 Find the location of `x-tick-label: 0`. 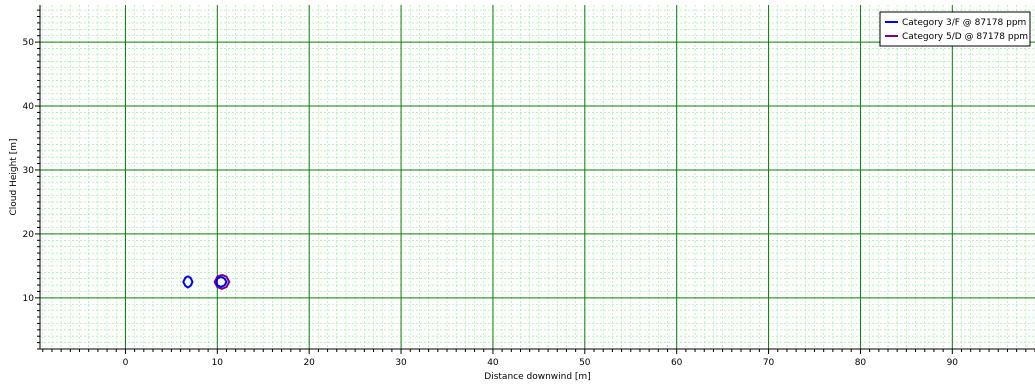

x-tick-label: 0 is located at coordinates (126, 363).